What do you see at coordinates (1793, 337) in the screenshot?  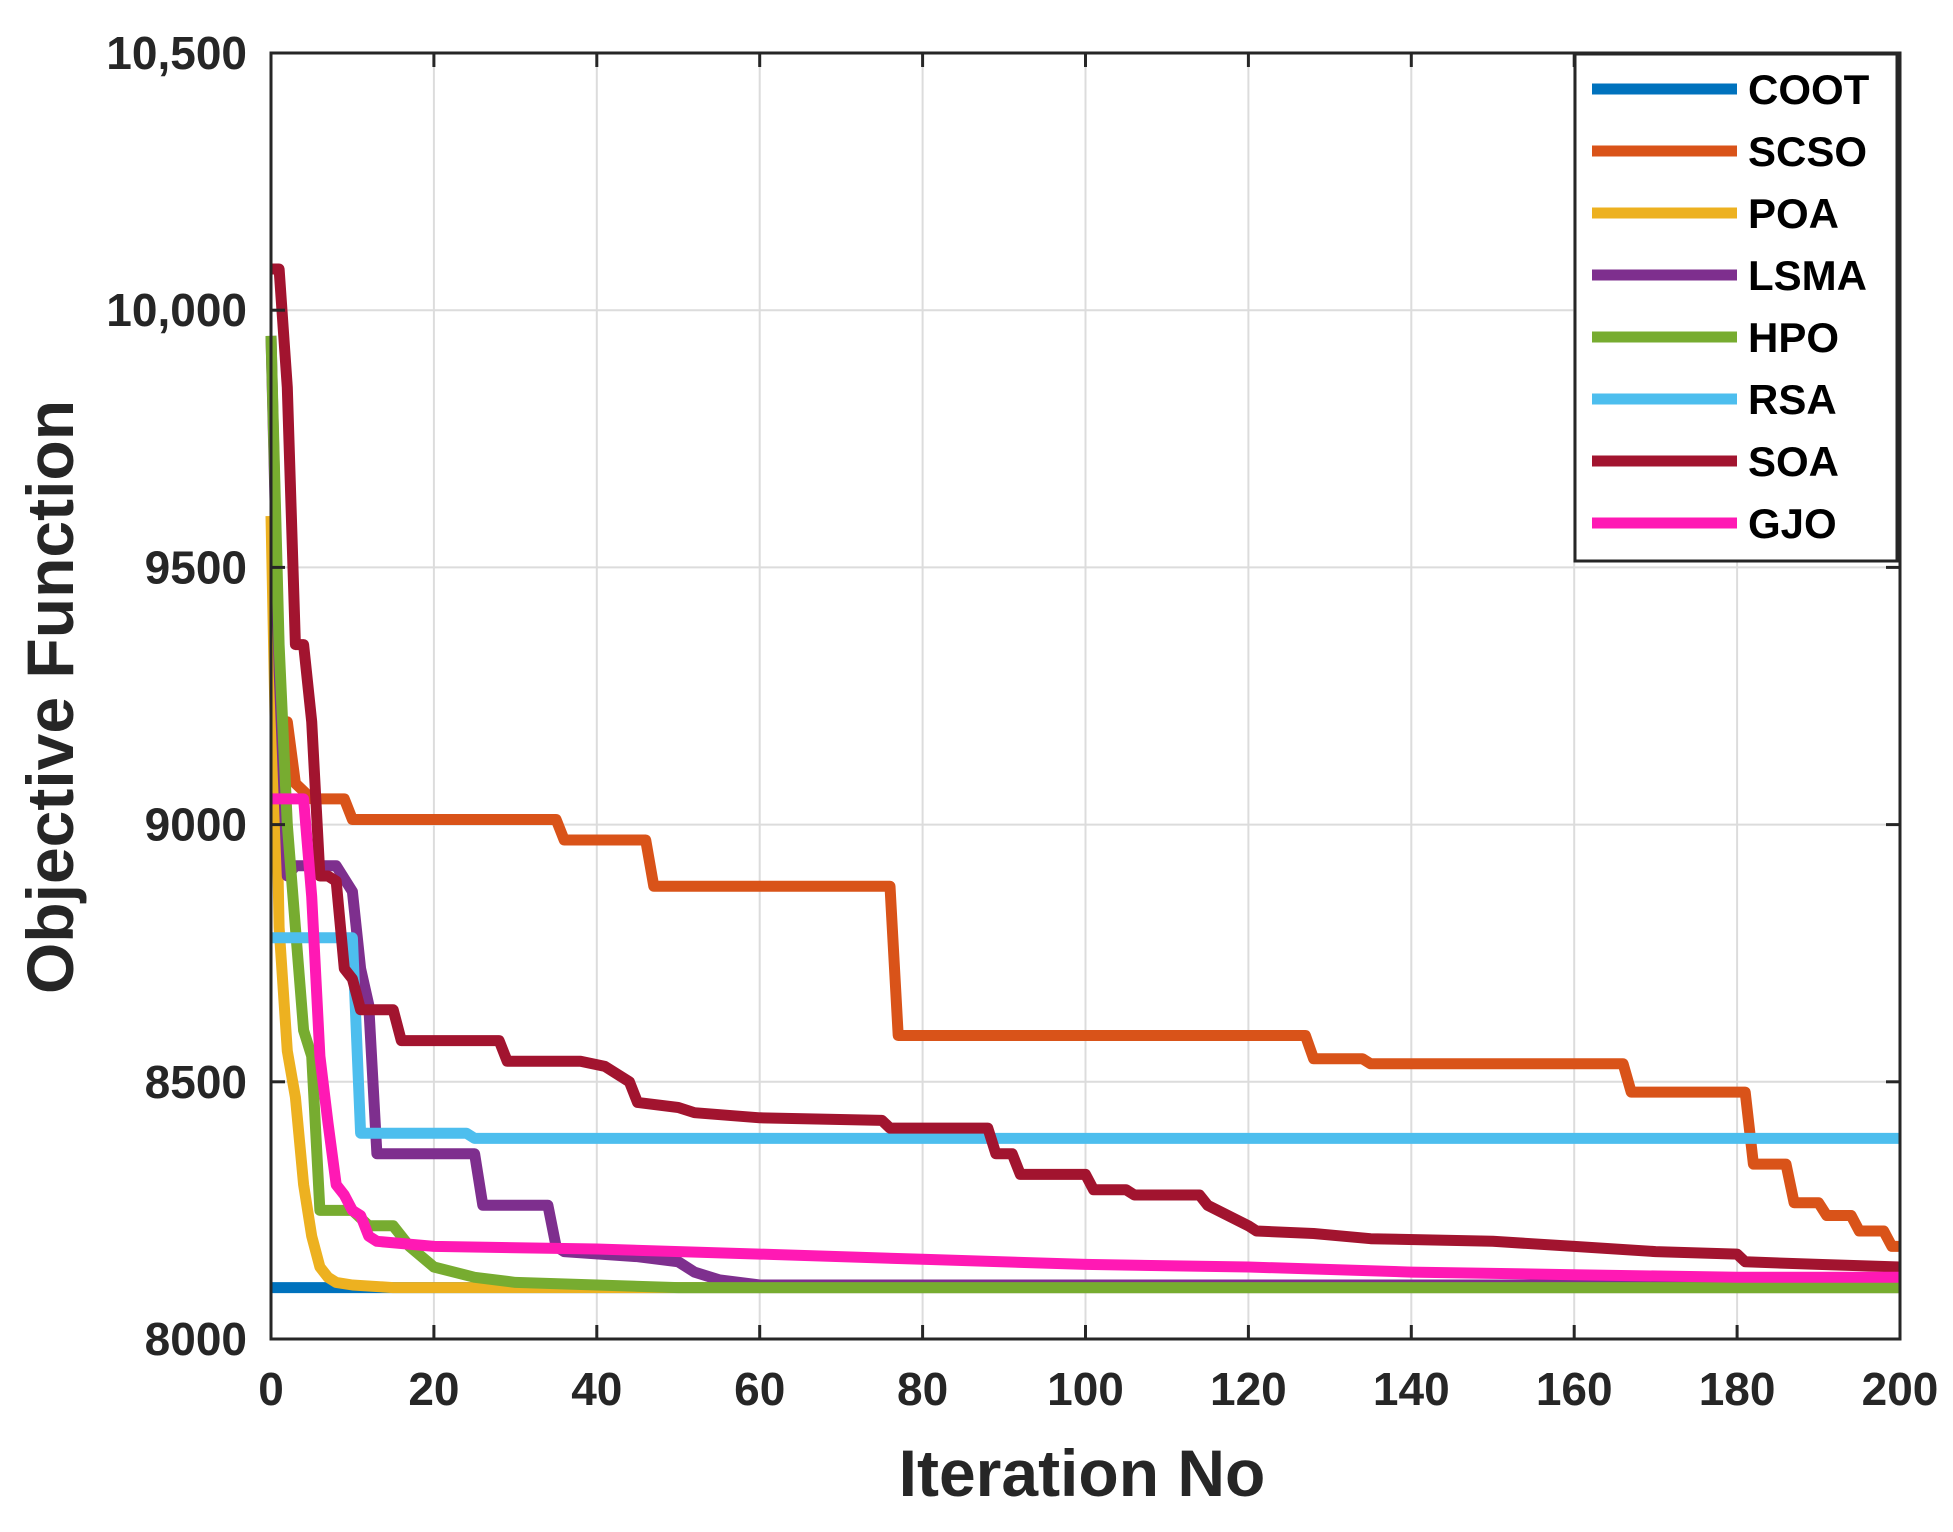 I see `legend-label-hpo: HPO` at bounding box center [1793, 337].